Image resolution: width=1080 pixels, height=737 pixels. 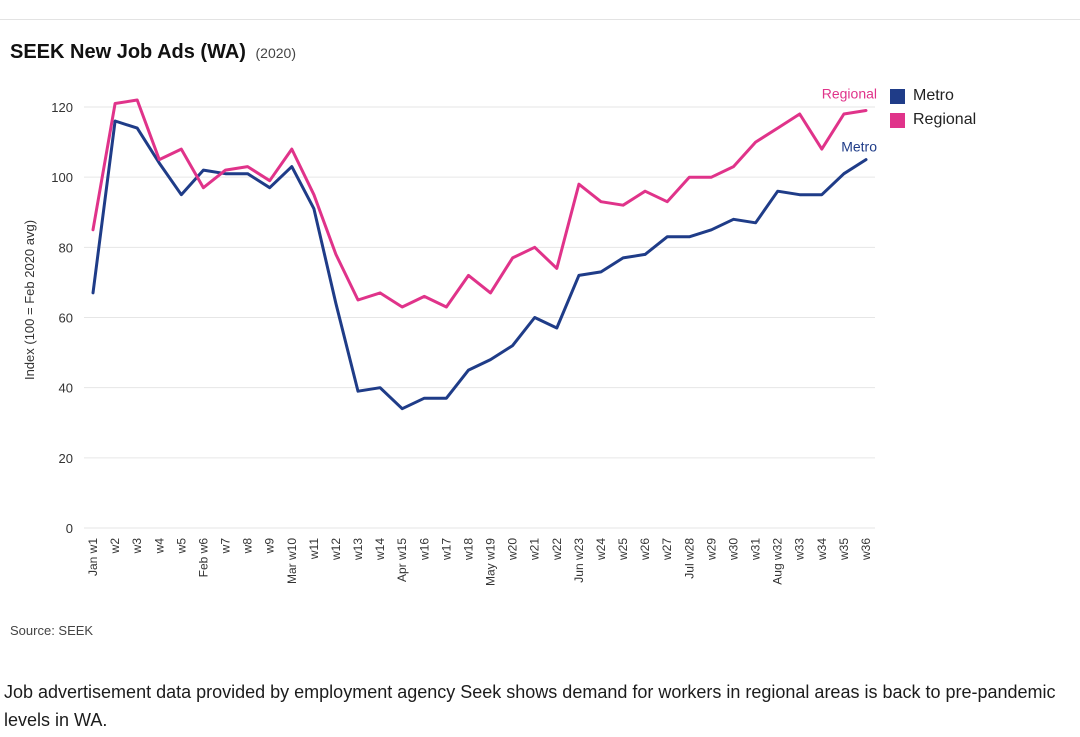 I want to click on series-end-labels: Metro Regional, so click(x=849, y=120).